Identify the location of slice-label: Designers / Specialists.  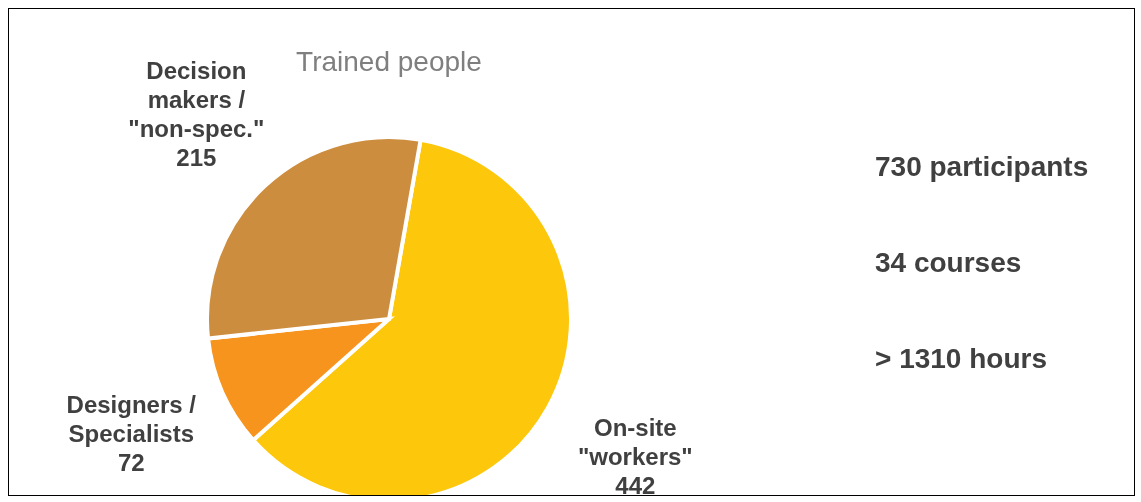
(131, 418).